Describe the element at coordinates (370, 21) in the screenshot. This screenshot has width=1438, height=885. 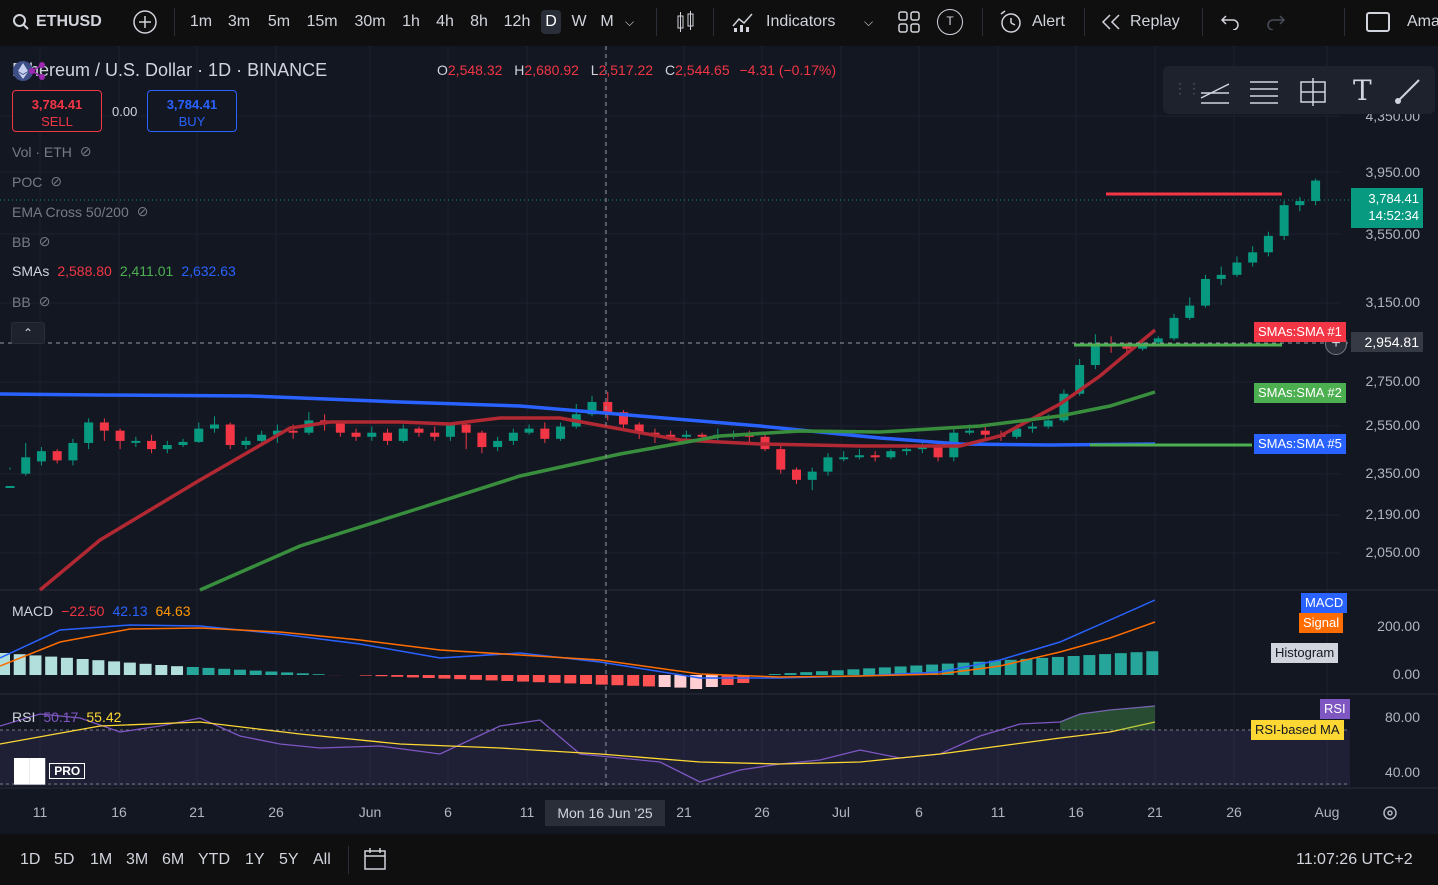
I see `interval-30m: 30m` at that location.